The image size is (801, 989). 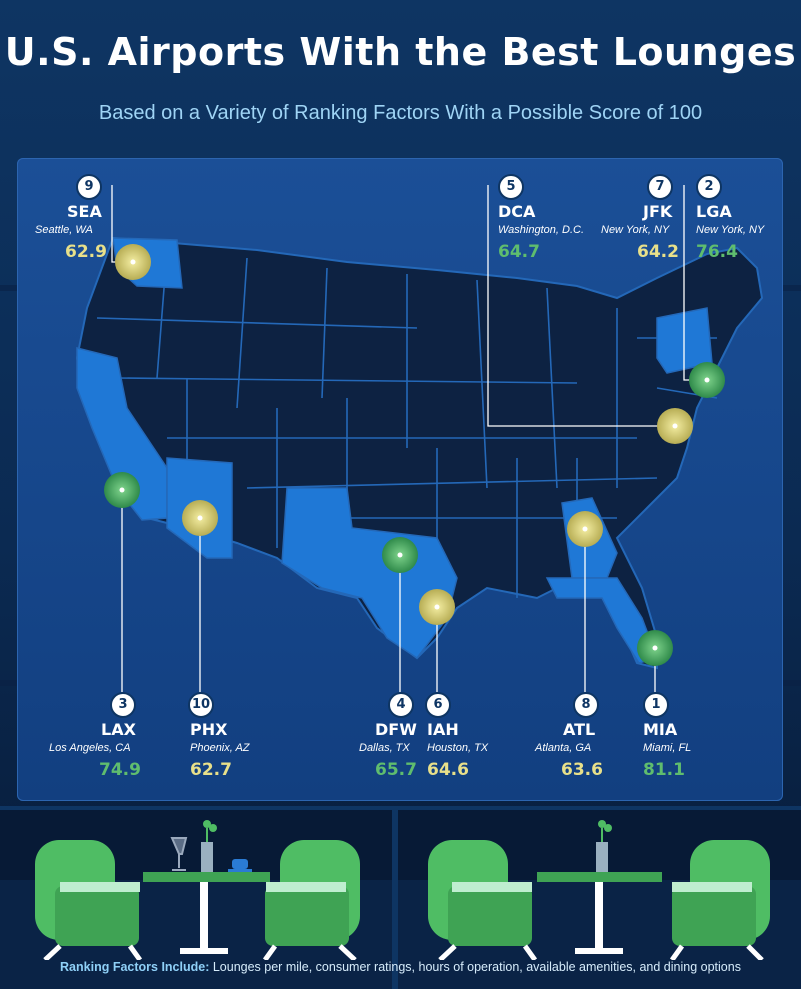 I want to click on rank-badge-lax: 3, so click(x=123, y=705).